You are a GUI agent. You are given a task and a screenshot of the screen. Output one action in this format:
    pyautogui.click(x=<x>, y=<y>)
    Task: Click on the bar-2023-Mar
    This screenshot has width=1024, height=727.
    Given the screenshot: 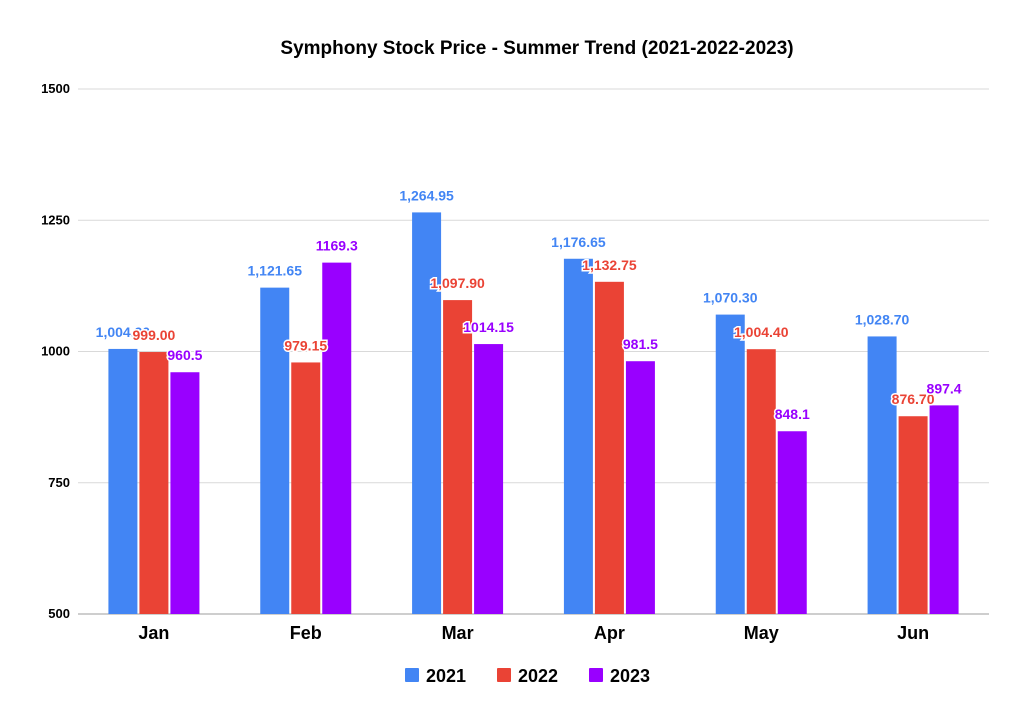 What is the action you would take?
    pyautogui.click(x=489, y=479)
    